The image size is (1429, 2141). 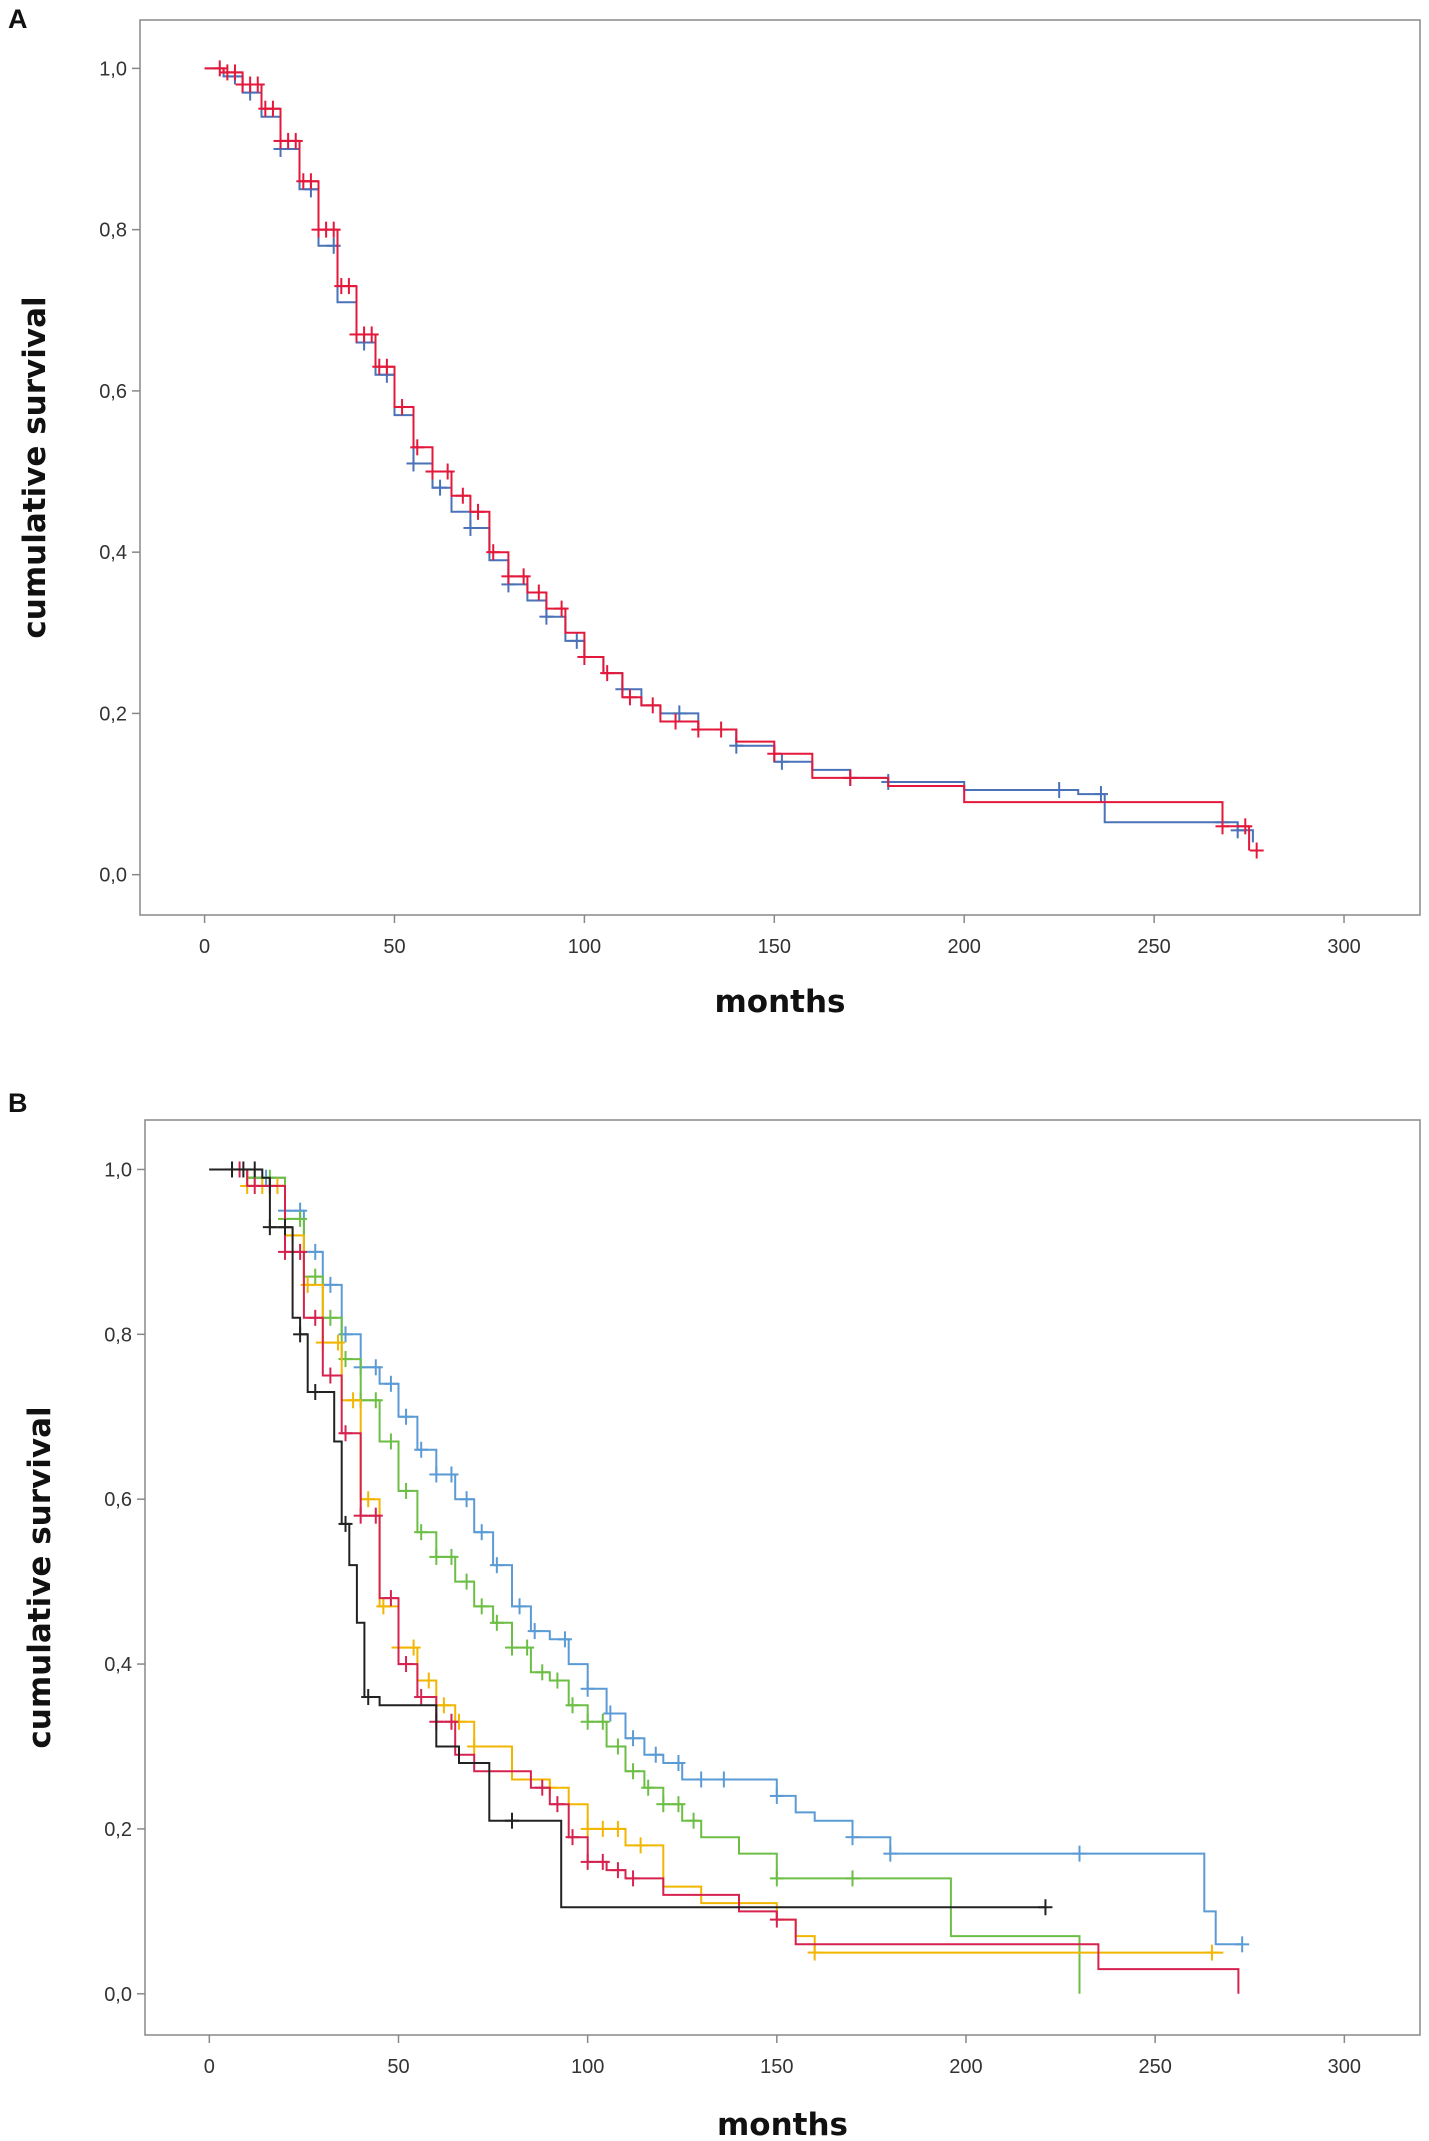 I want to click on panel-label-b: B, so click(x=18, y=1103).